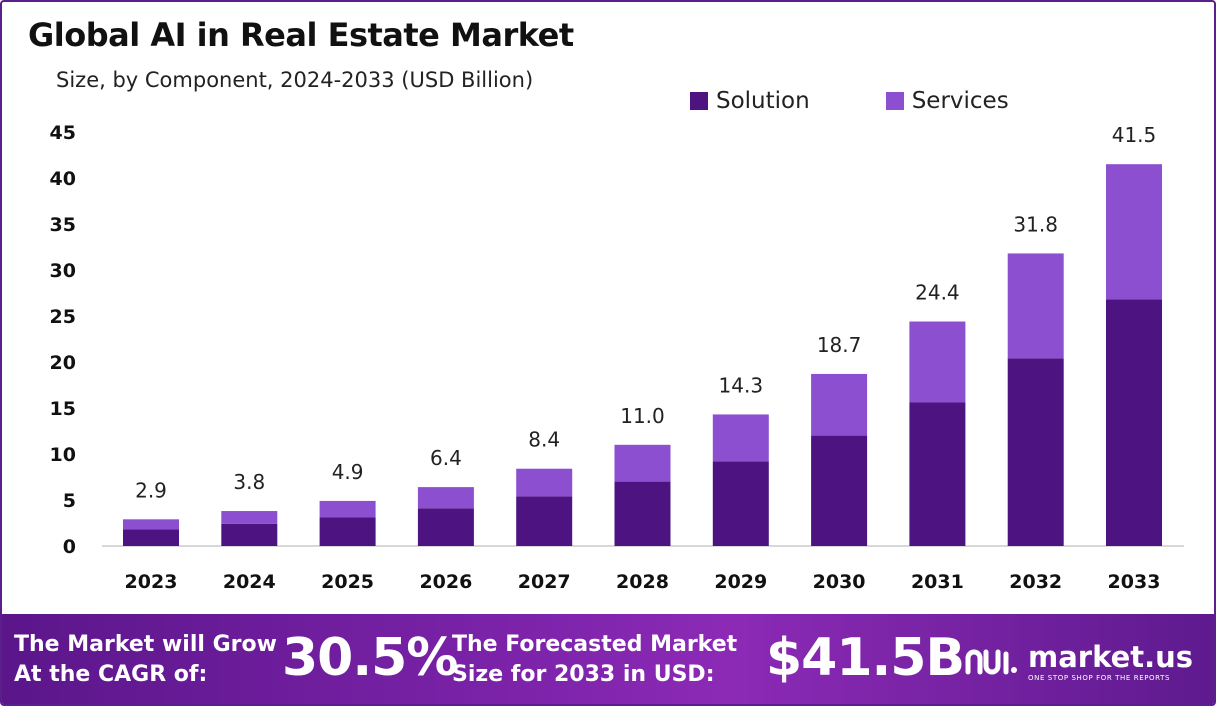 The image size is (1216, 706). I want to click on bar-solution-2032, so click(1035, 452).